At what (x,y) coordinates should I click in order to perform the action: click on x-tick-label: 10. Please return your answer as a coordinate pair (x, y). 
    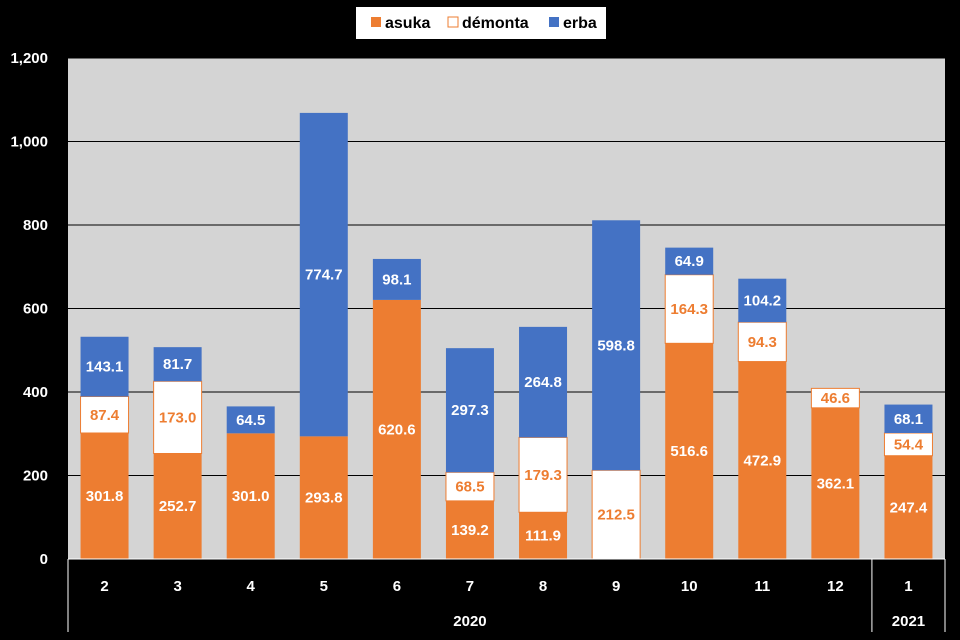
    Looking at the image, I should click on (689, 586).